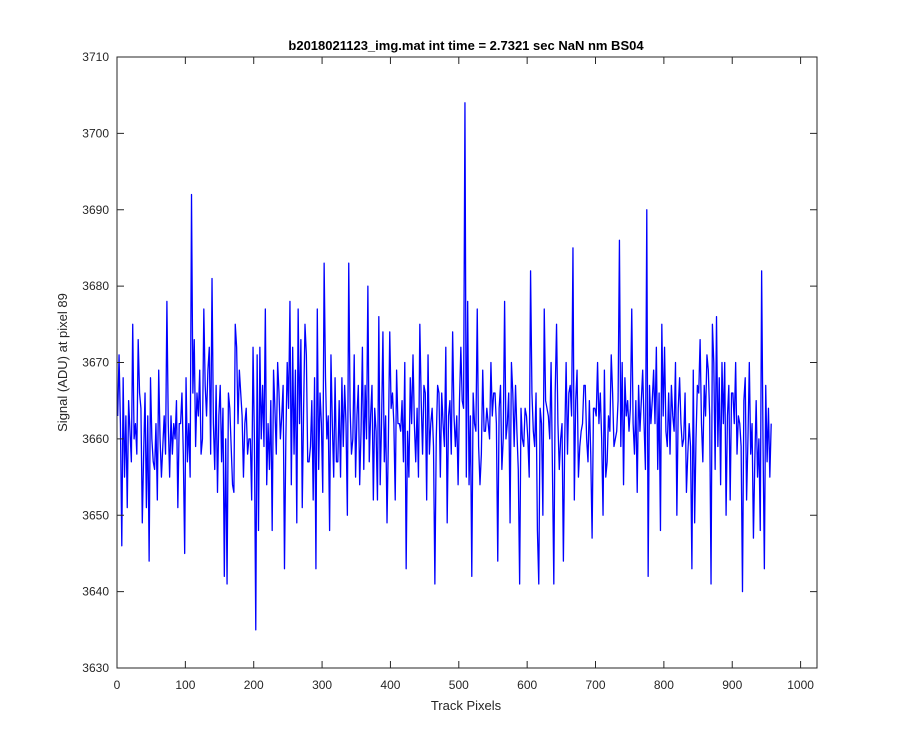 The width and height of the screenshot is (900, 750). What do you see at coordinates (62, 362) in the screenshot?
I see `y-axis-label: Signal (ADU) at pixel 89` at bounding box center [62, 362].